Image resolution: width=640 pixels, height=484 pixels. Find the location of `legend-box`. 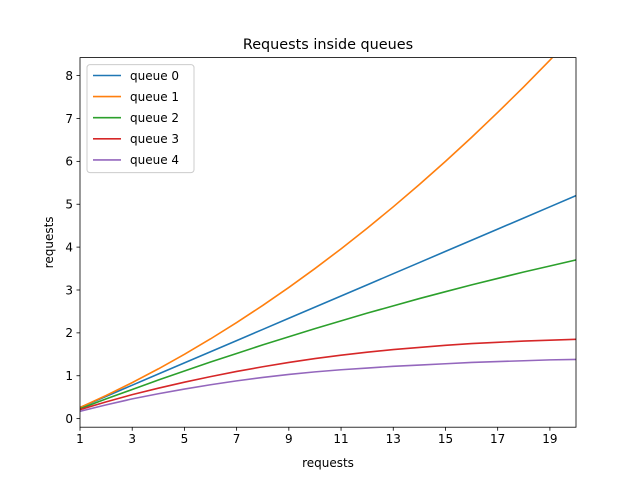

legend-box is located at coordinates (140, 119).